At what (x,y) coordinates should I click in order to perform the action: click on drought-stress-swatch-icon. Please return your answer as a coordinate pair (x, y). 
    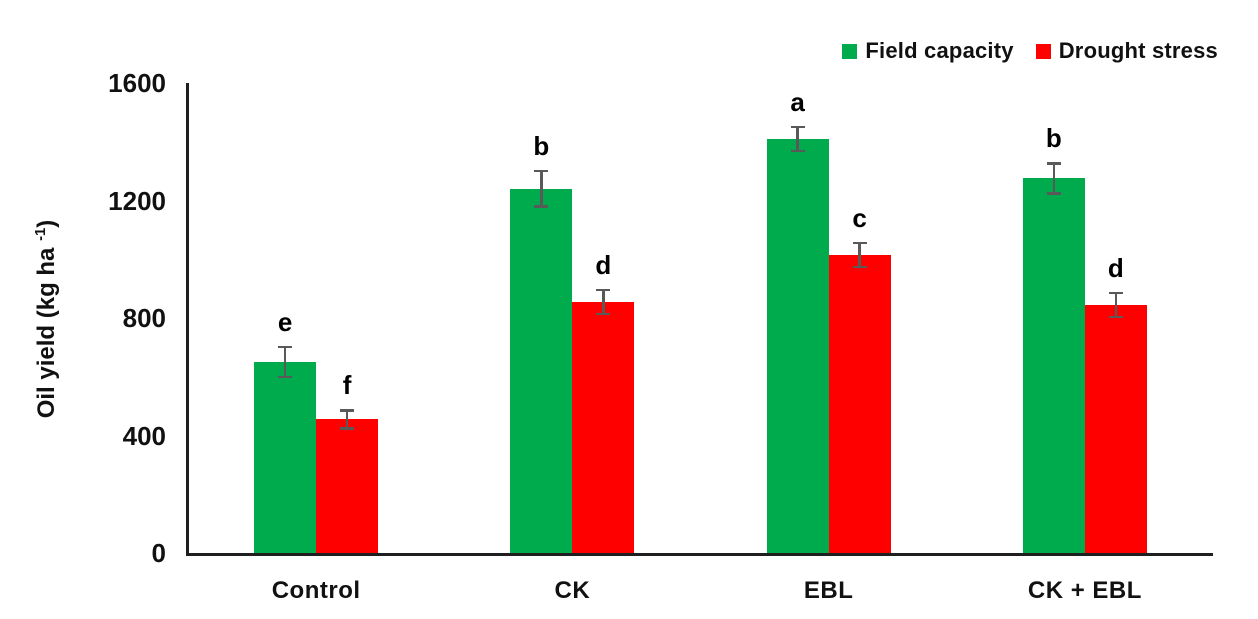
    Looking at the image, I should click on (1043, 51).